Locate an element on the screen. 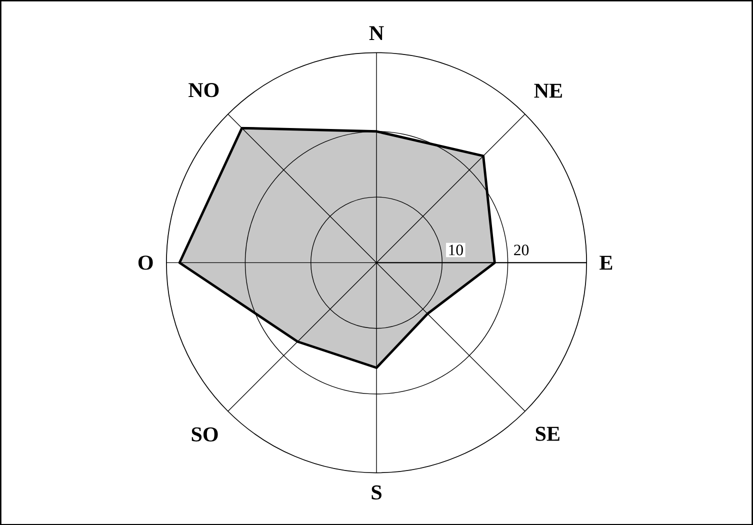  spoke-label: NO is located at coordinates (203, 89).